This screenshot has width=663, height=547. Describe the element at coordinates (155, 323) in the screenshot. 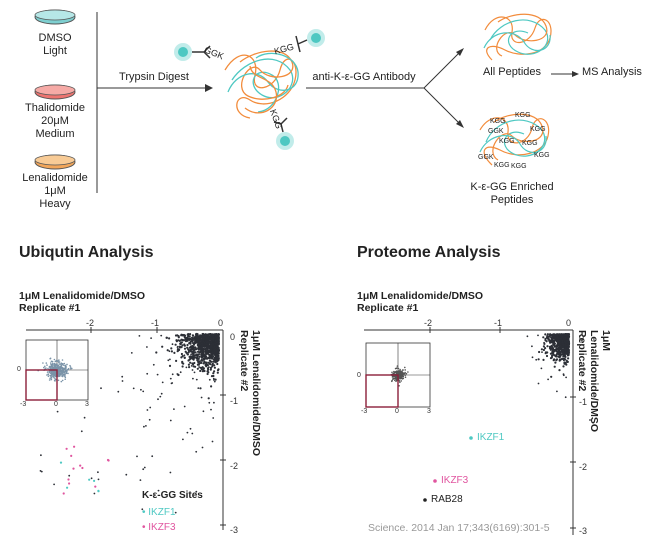

I see `u-xtick: -1` at that location.